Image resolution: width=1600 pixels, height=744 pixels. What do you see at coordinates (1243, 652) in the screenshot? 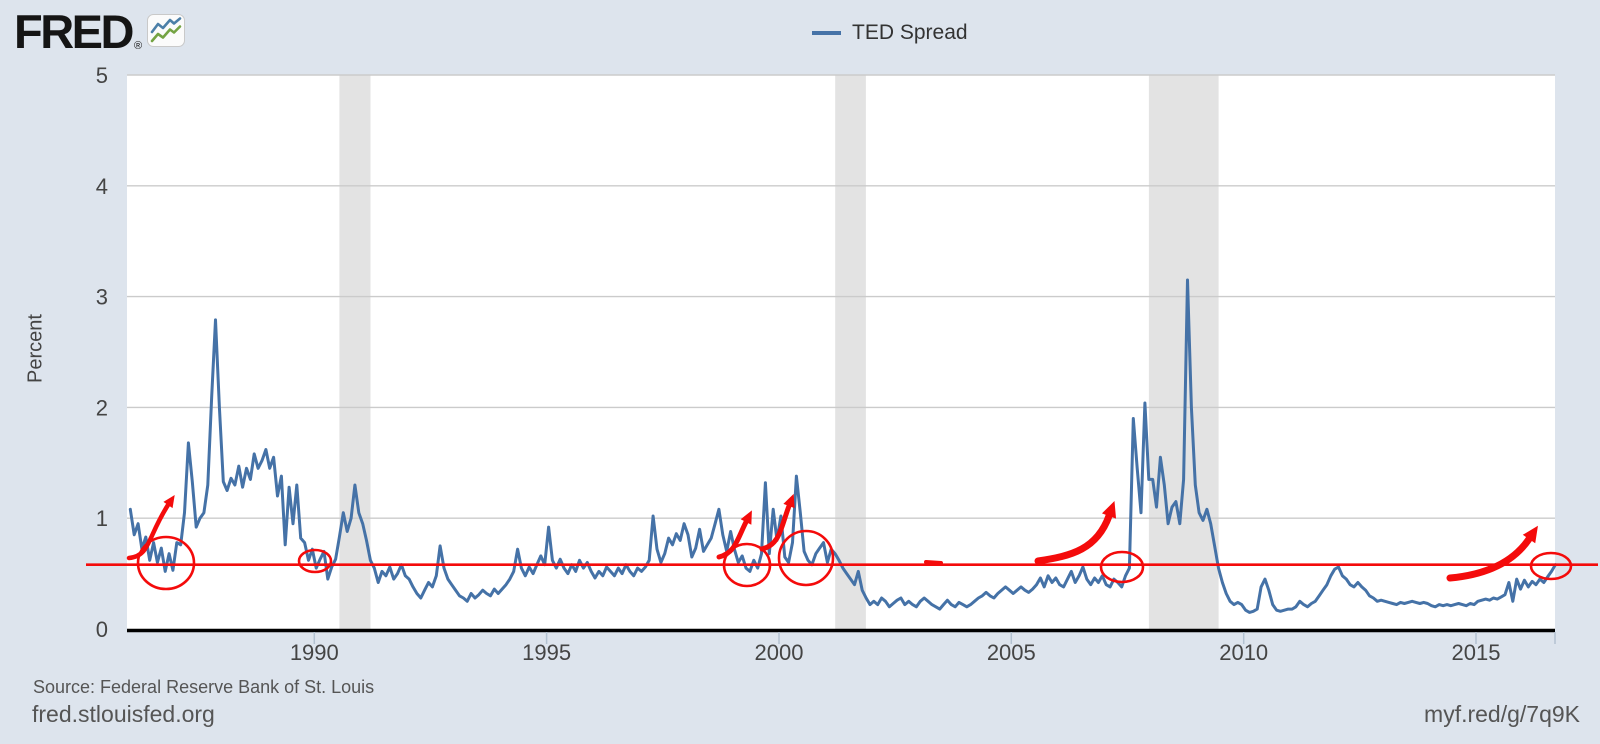
I see `x-tick-label-2010: 2010` at bounding box center [1243, 652].